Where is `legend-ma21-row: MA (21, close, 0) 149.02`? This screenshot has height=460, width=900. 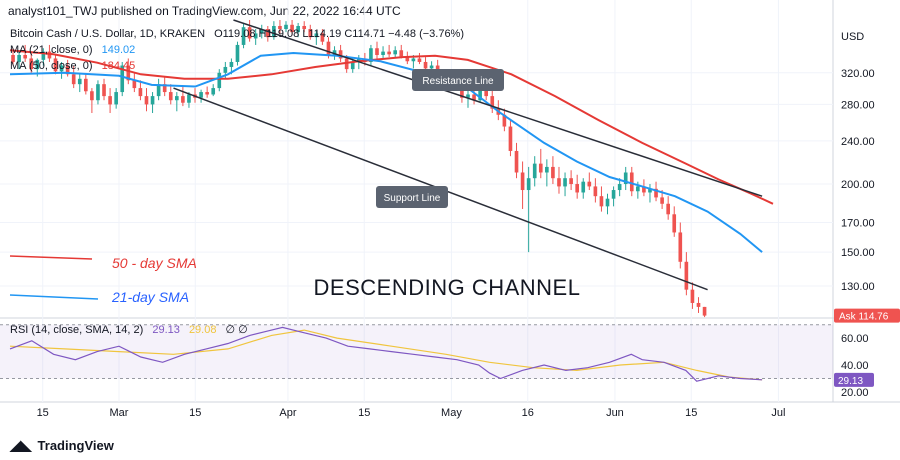
legend-ma21-row: MA (21, close, 0) 149.02 is located at coordinates (72, 50).